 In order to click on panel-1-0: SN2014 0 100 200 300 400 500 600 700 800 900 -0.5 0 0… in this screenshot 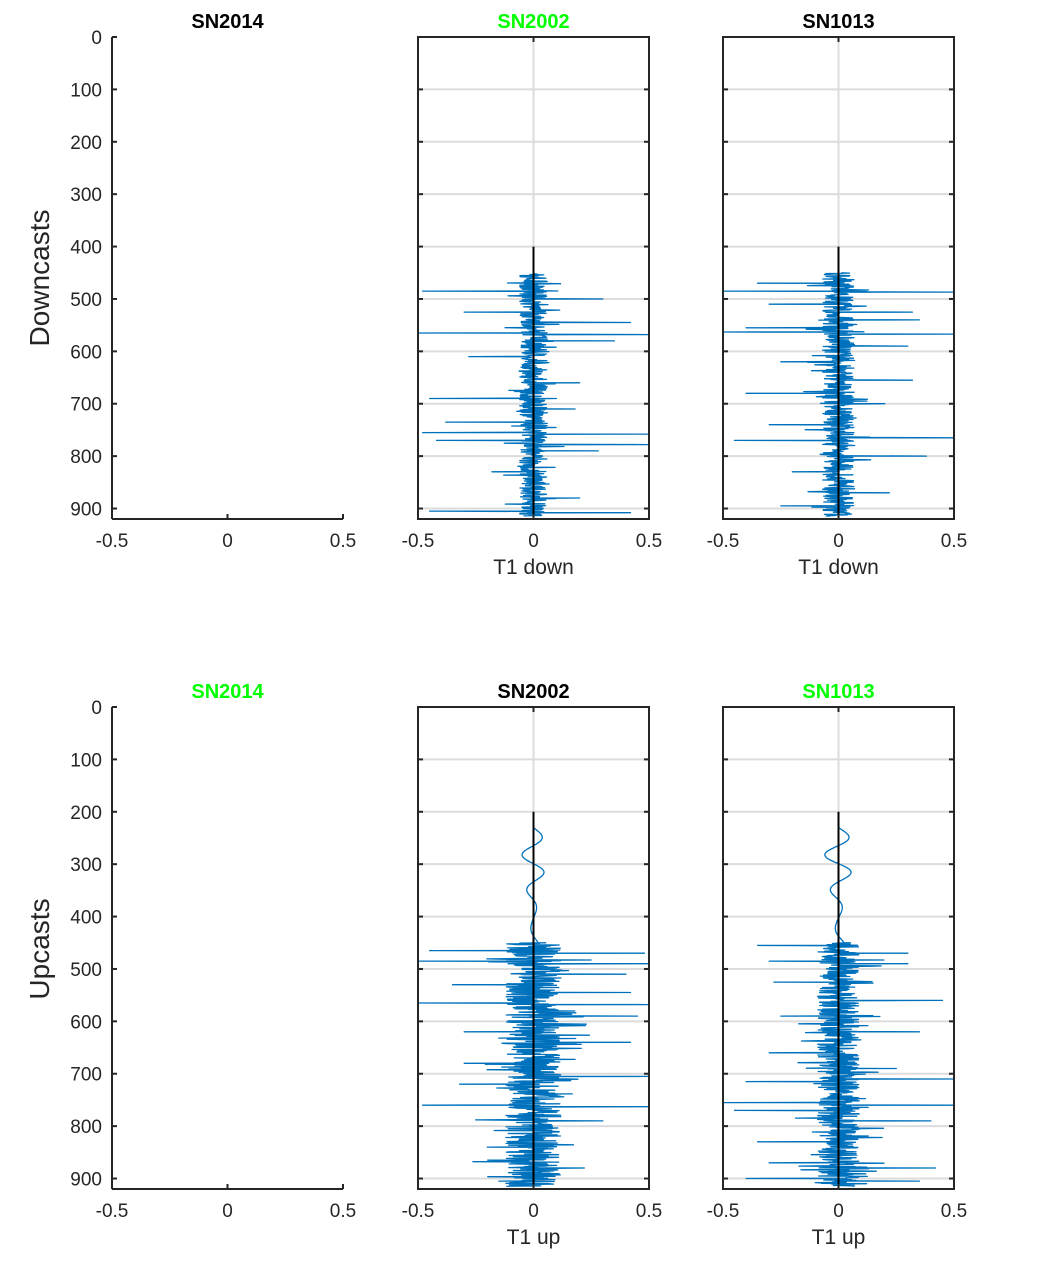, I will do `click(213, 951)`.